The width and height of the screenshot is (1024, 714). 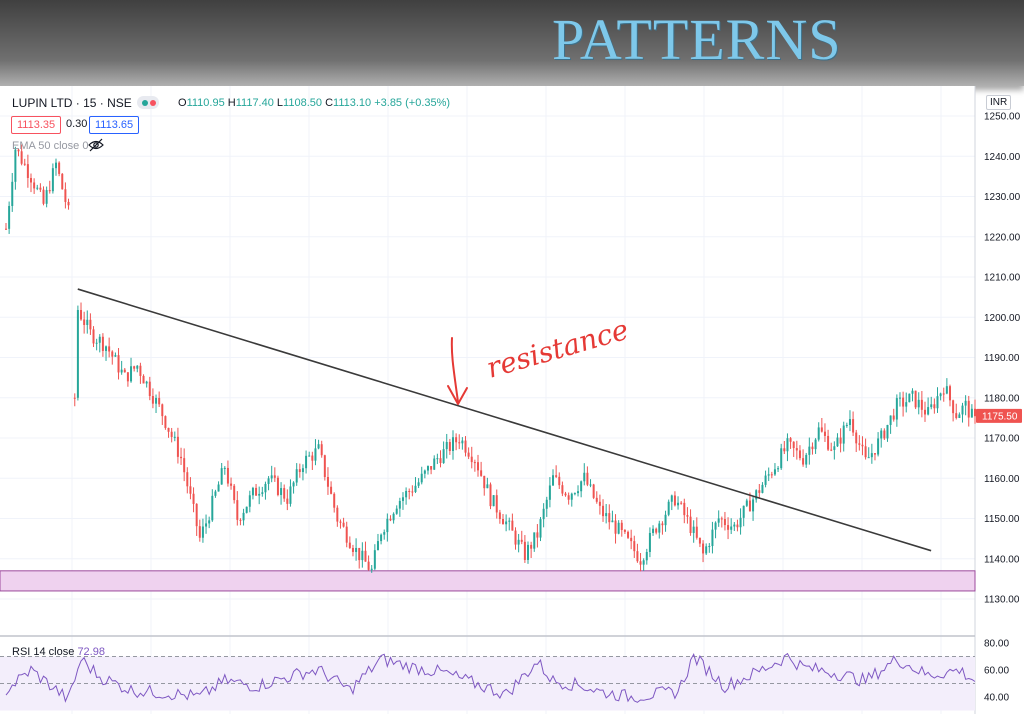 I want to click on rsi-tick-label: 80.00, so click(x=996, y=644).